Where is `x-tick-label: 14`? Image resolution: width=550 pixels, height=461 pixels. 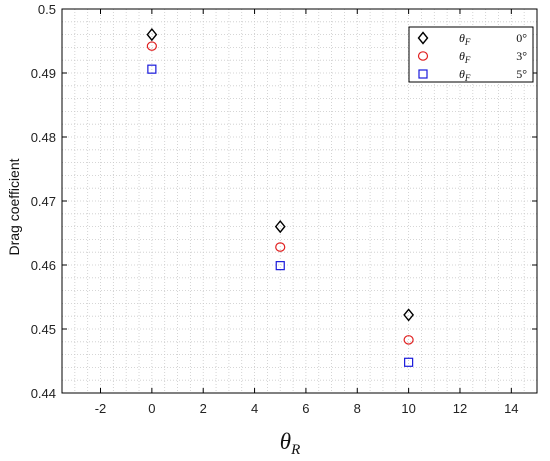 x-tick-label: 14 is located at coordinates (511, 408).